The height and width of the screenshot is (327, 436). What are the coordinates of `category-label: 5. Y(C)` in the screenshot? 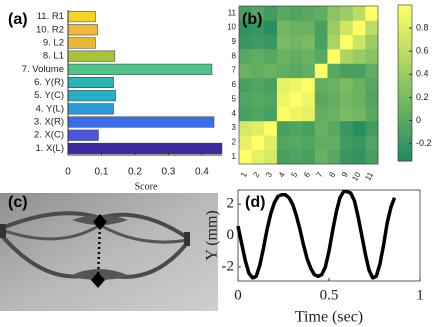 It's located at (49, 95).